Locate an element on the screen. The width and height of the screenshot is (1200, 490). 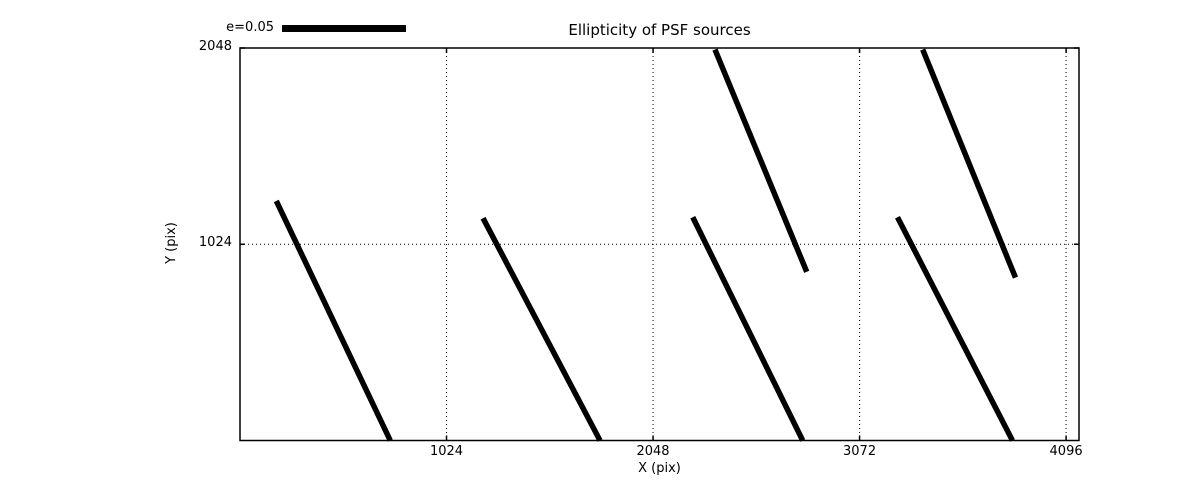
y-axis-label: Y (pix) is located at coordinates (171, 243).